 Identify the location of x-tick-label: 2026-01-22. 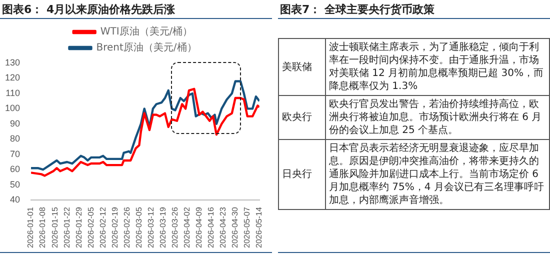
(67, 227).